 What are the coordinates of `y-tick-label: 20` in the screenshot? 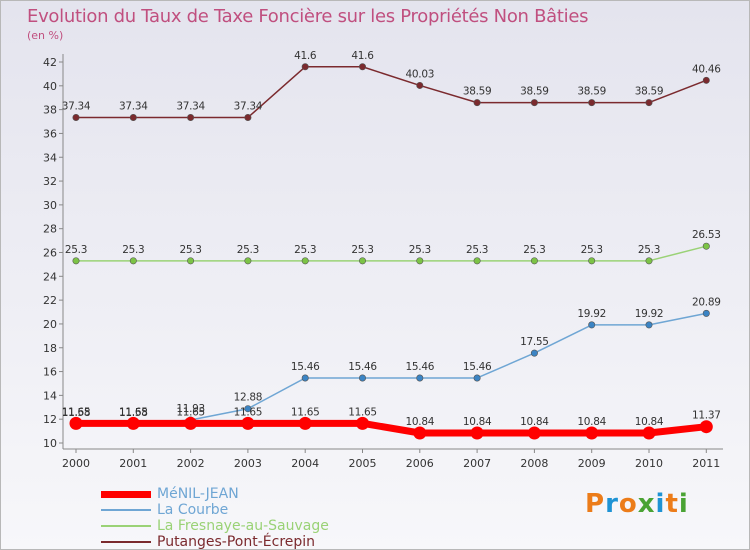 It's located at (50, 324).